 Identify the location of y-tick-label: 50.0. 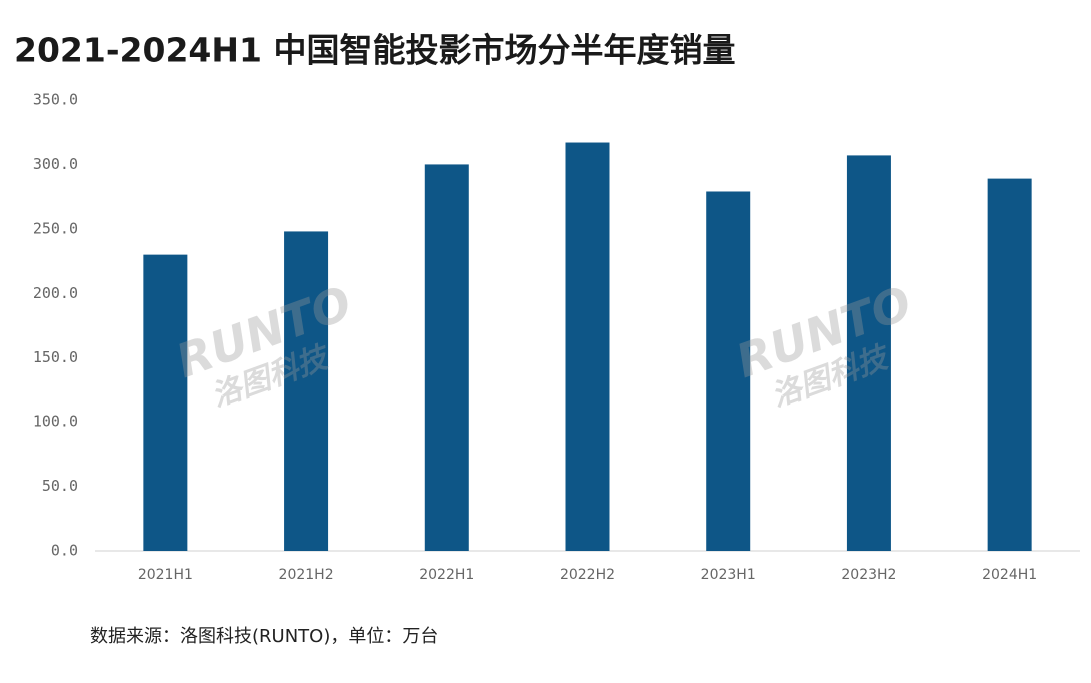
(60, 486).